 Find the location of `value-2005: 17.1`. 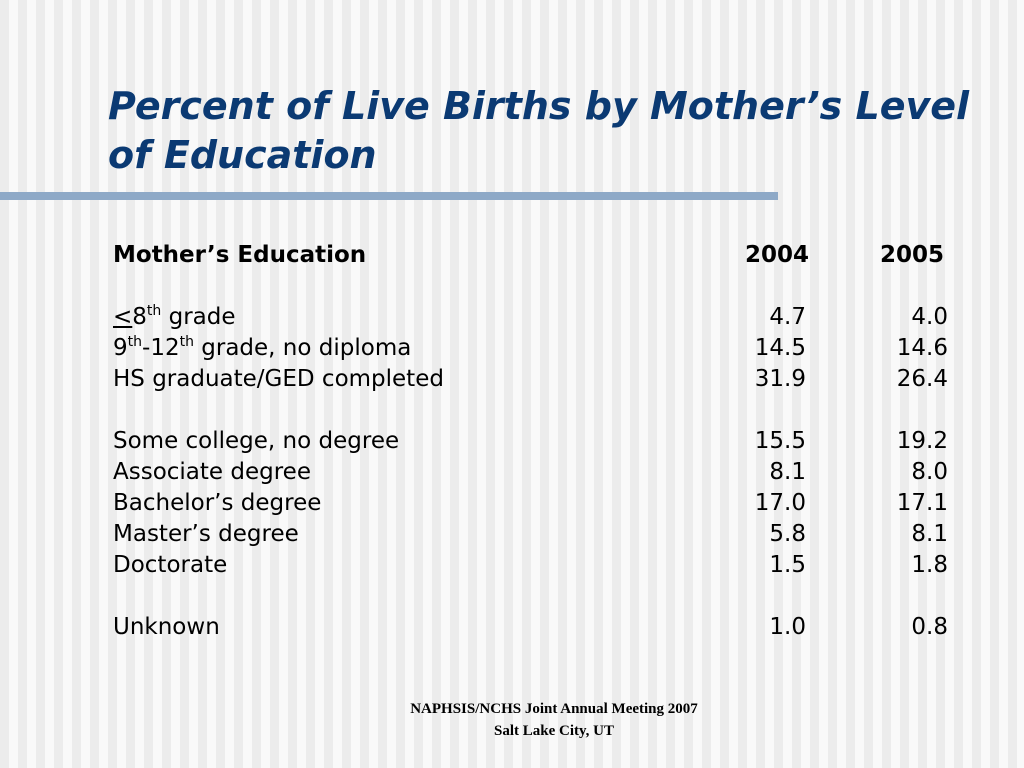

value-2005: 17.1 is located at coordinates (922, 503).